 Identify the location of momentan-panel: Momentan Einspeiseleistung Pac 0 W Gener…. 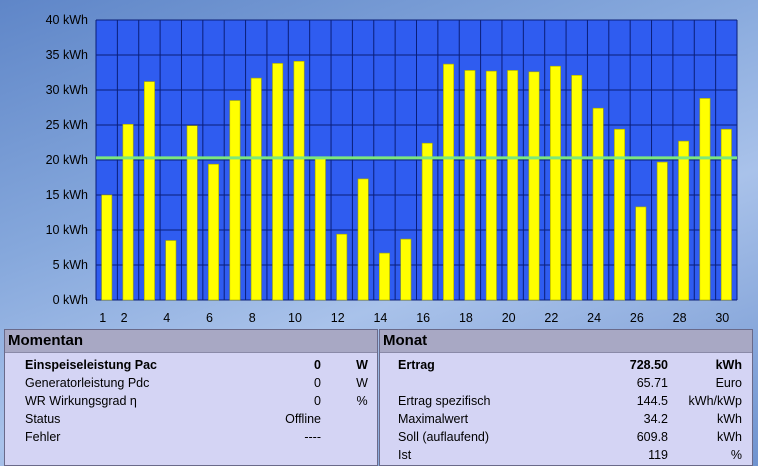
(191, 397).